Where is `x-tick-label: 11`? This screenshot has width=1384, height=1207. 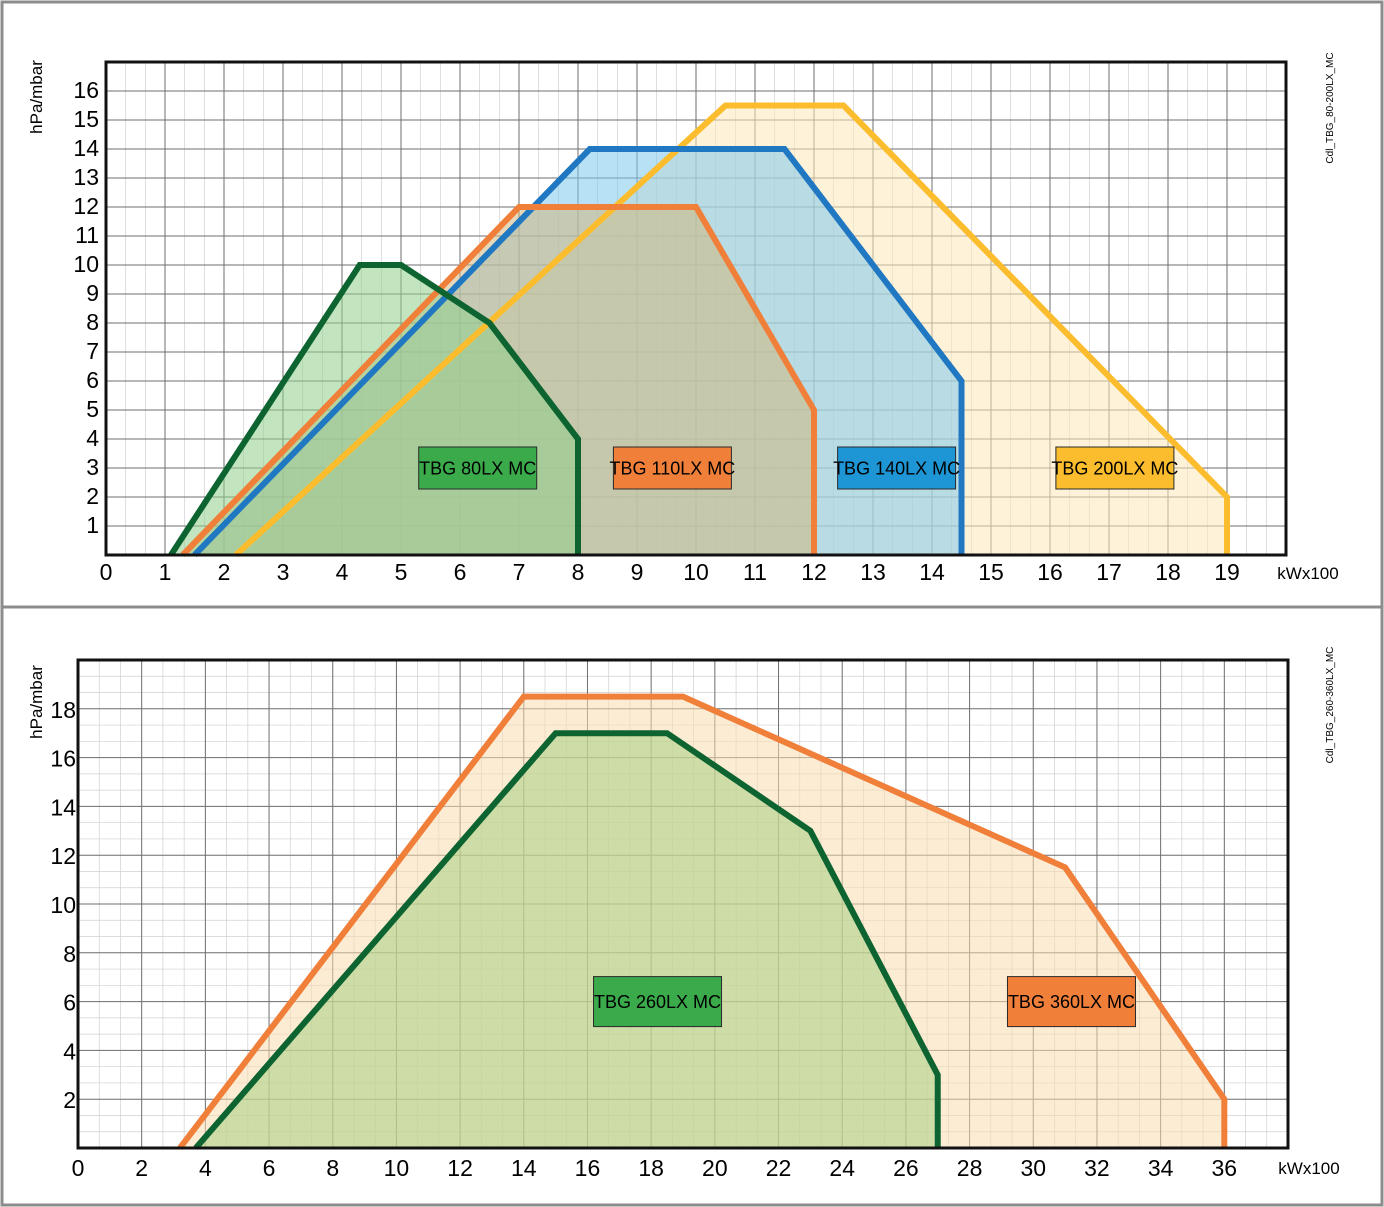
x-tick-label: 11 is located at coordinates (755, 572).